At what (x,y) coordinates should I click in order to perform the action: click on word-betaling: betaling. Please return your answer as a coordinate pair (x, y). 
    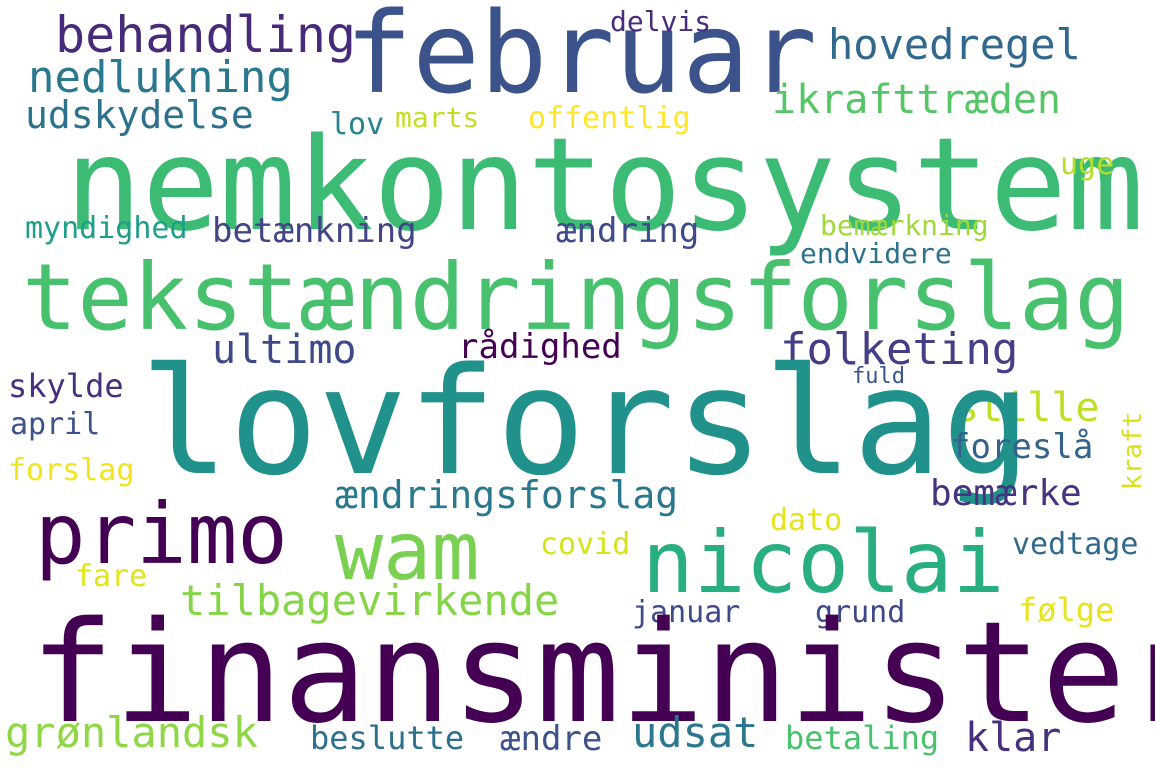
    Looking at the image, I should click on (862, 738).